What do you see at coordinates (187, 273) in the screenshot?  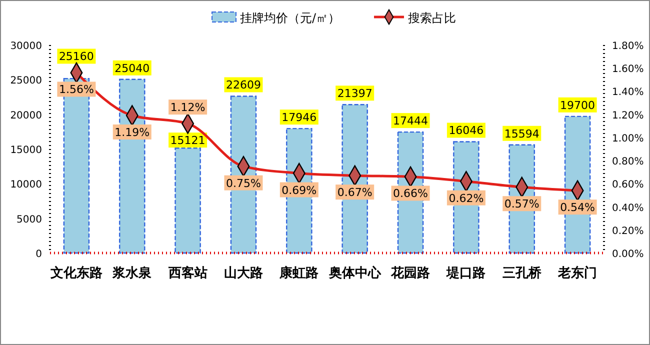 I see `x-tick-label: 西客站` at bounding box center [187, 273].